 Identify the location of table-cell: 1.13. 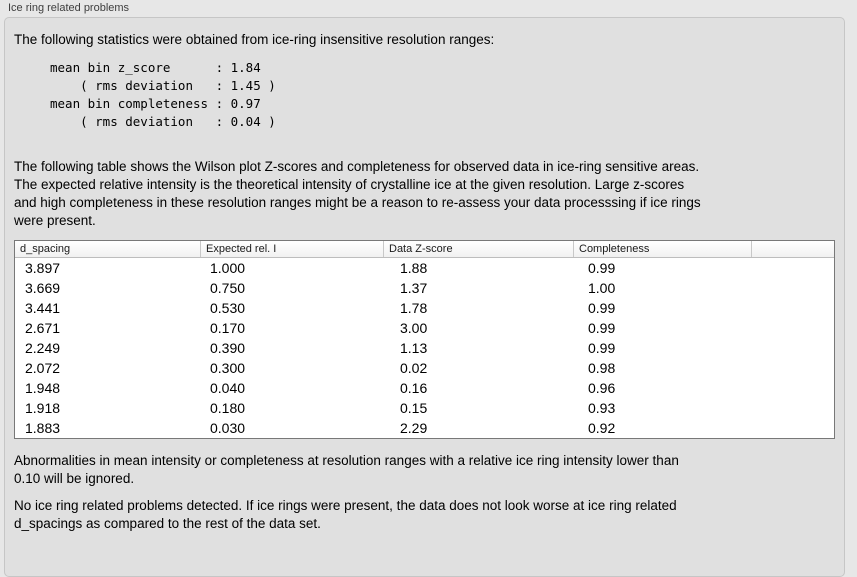
(414, 348).